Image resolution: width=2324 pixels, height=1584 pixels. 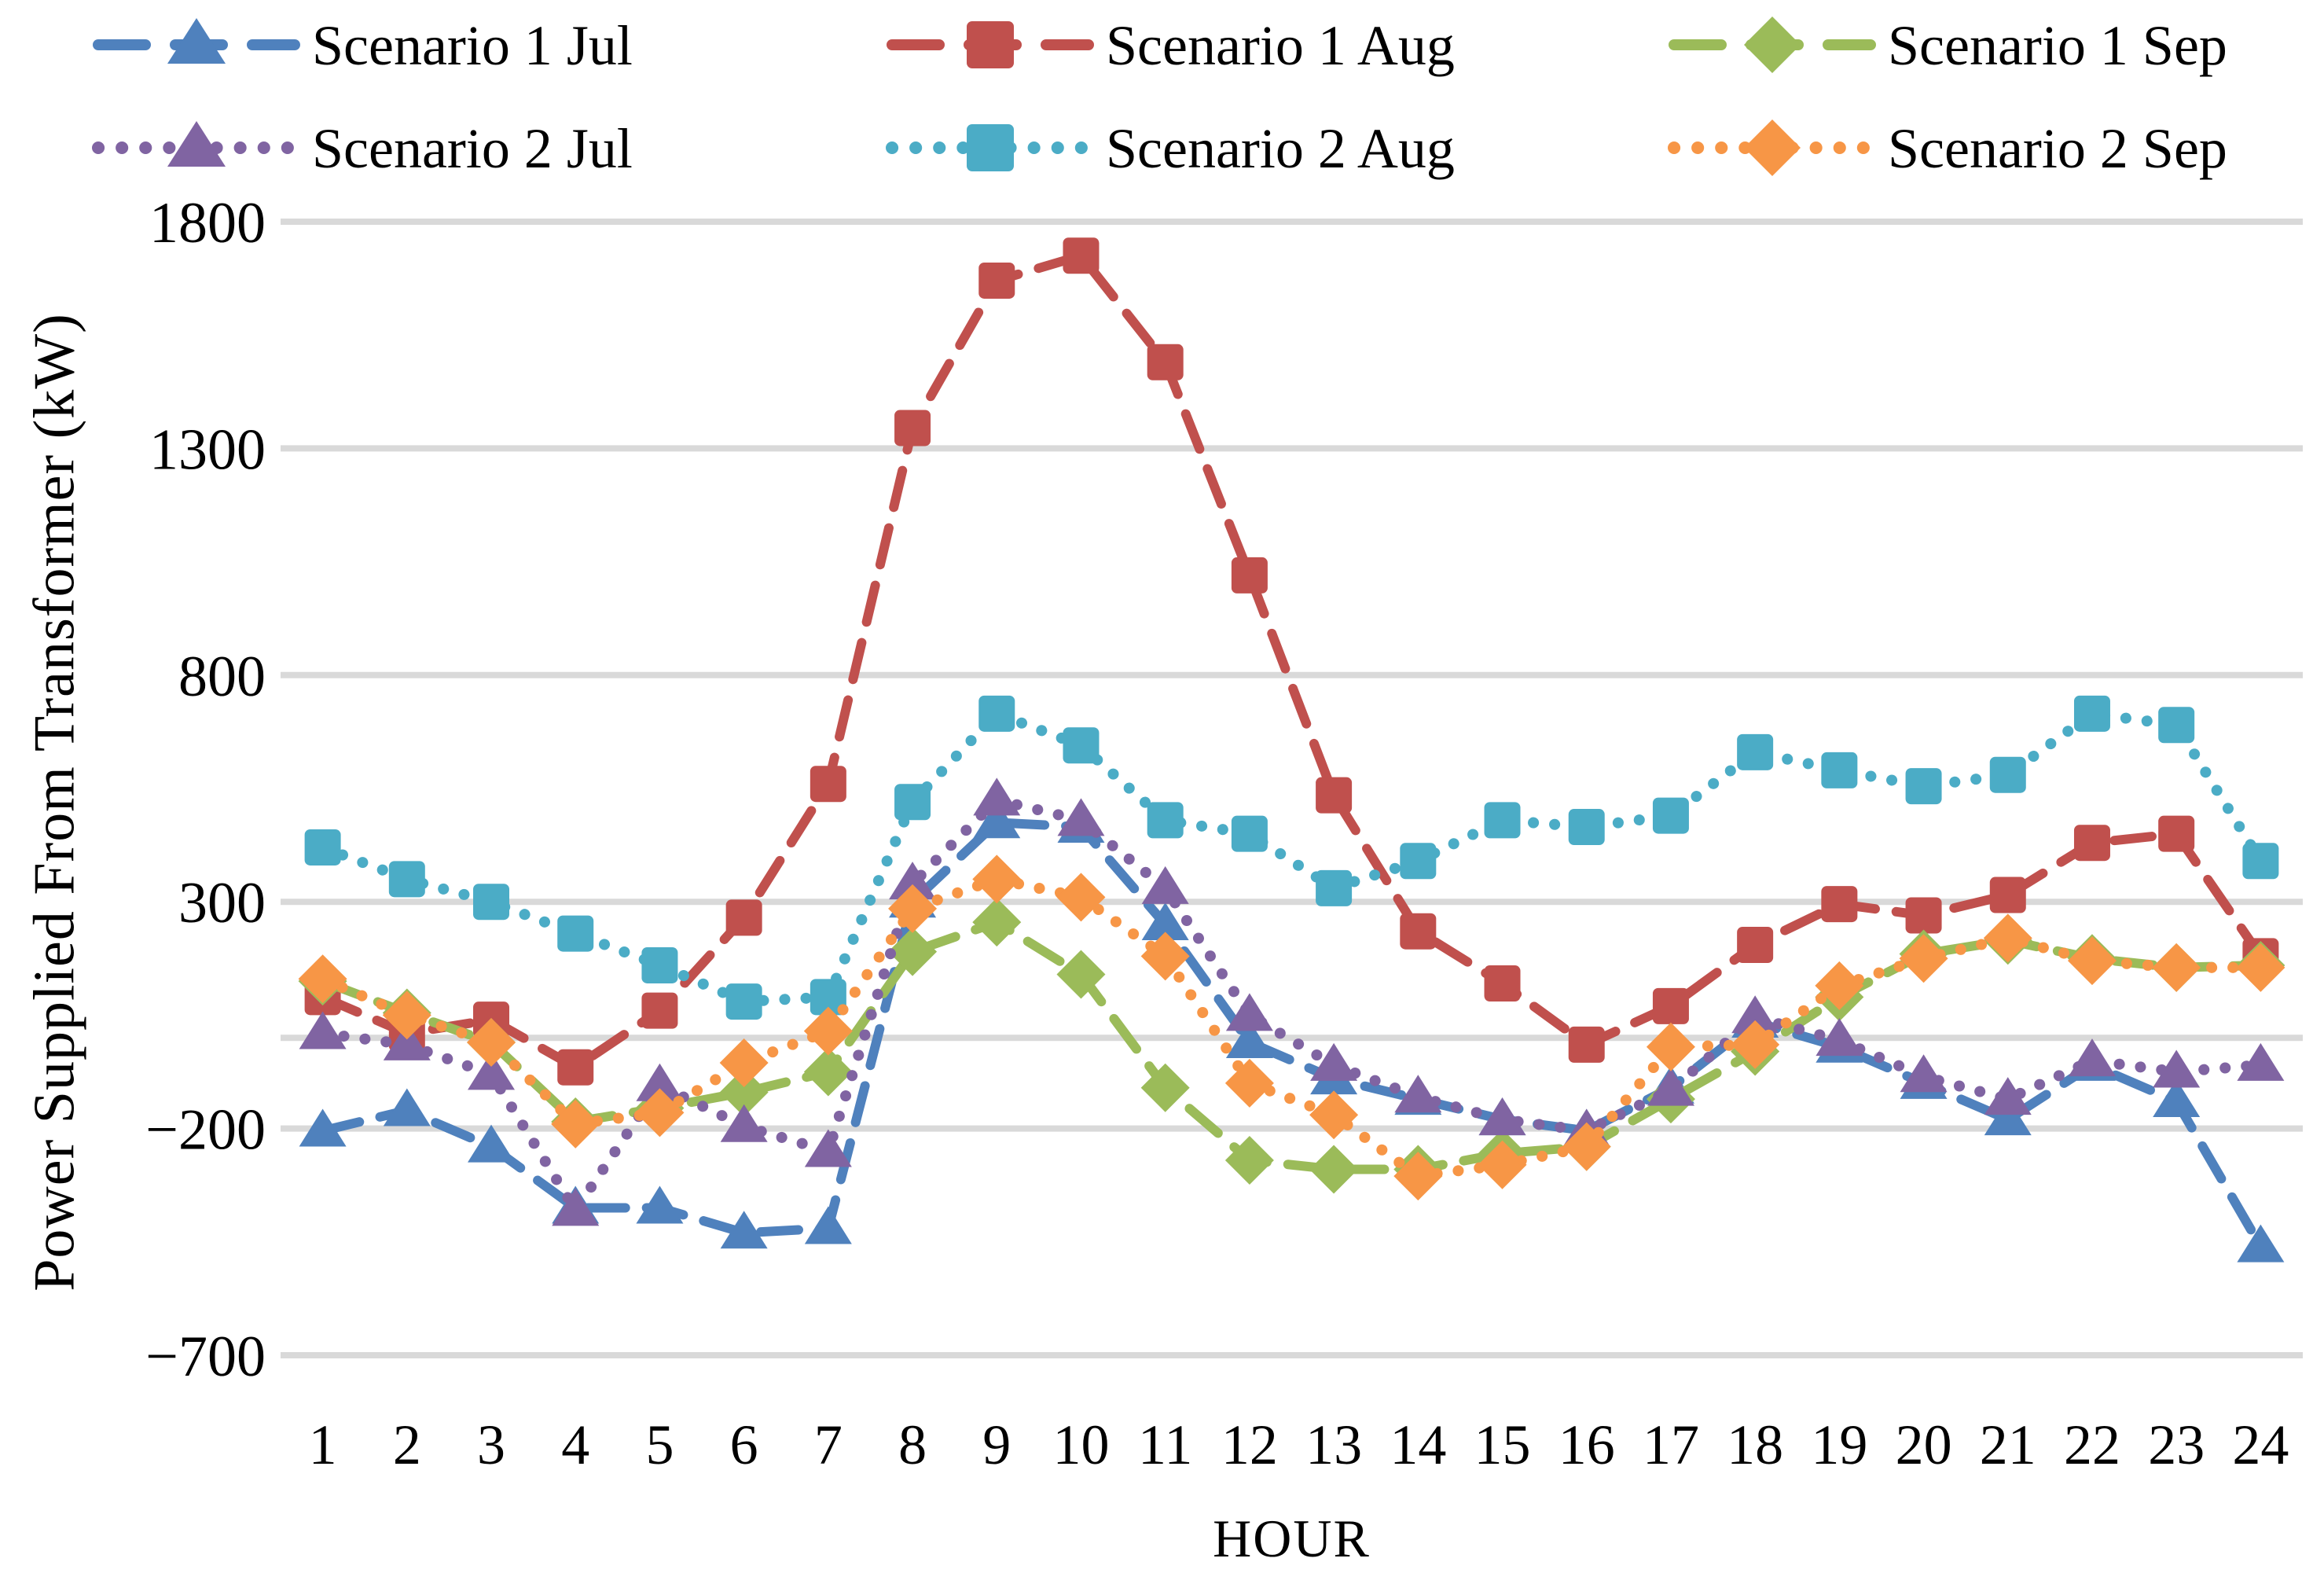 I want to click on legend-marker-diamond, so click(x=1772, y=147).